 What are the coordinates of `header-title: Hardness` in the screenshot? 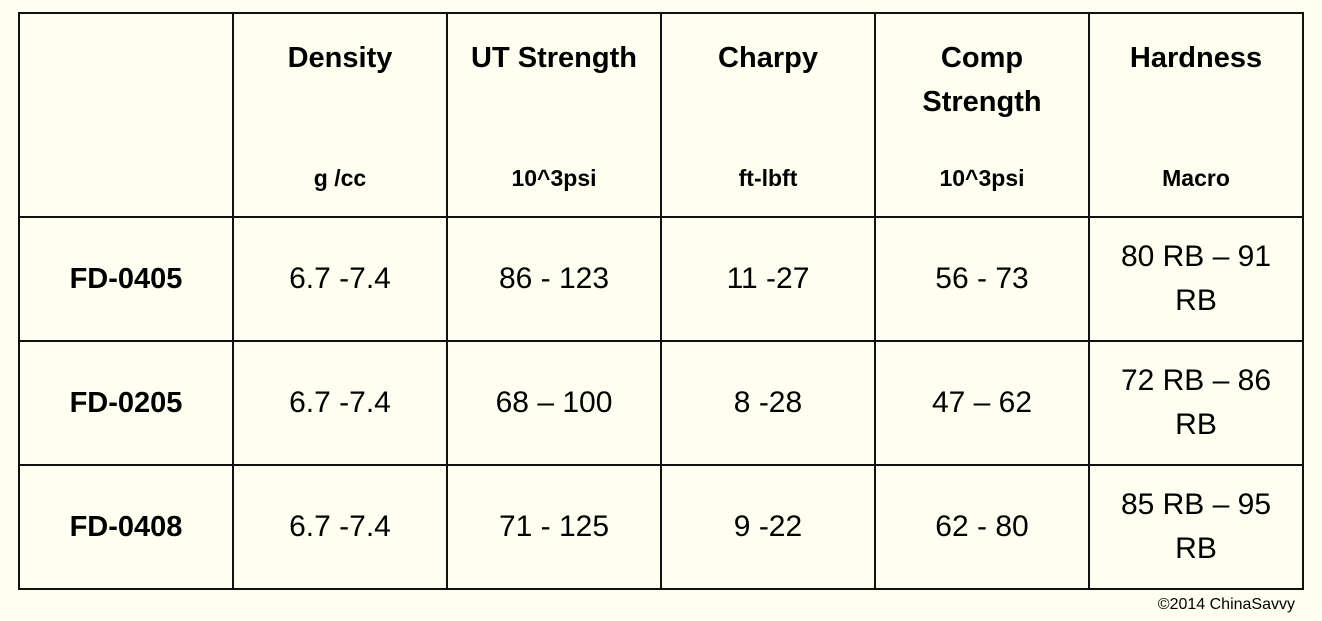 It's located at (1196, 58).